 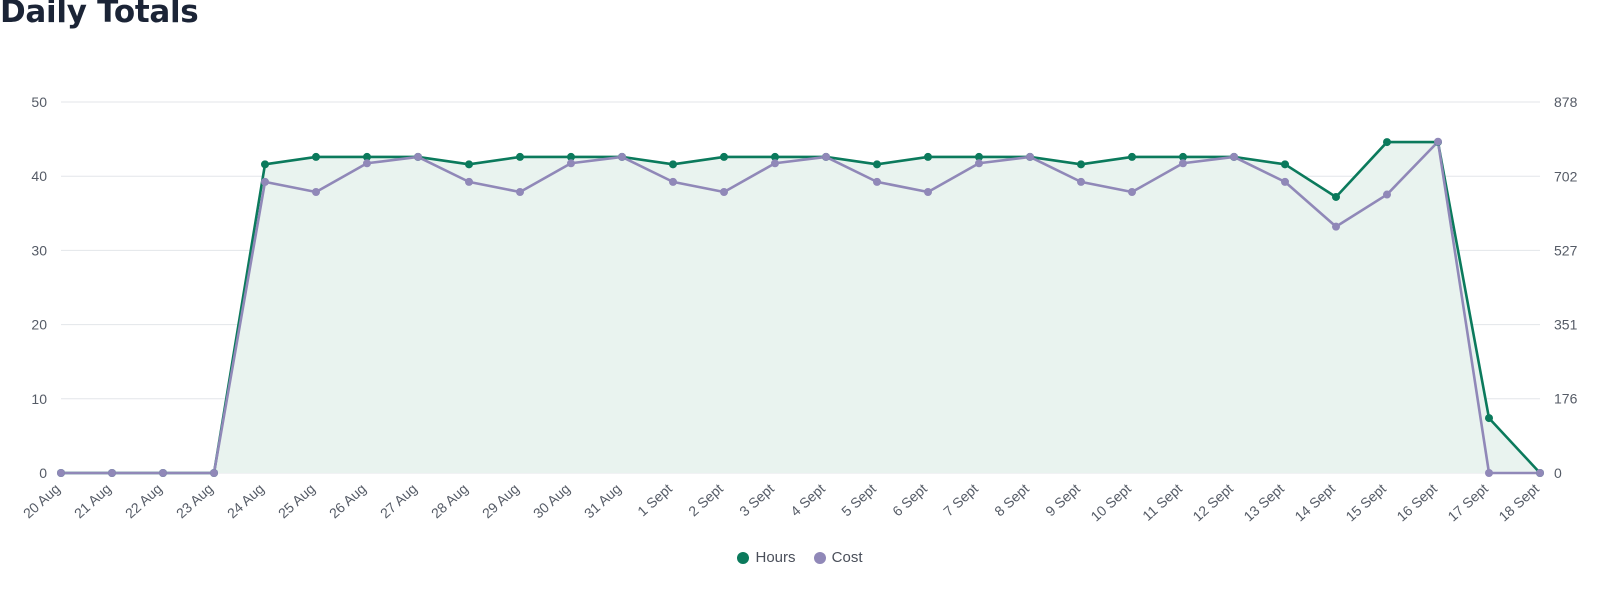 I want to click on y-left-tick-label: 30, so click(x=39, y=250).